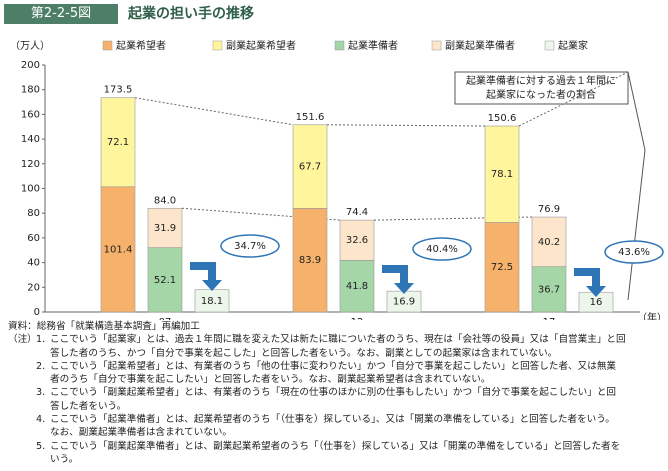 This screenshot has height=471, width=668. Describe the element at coordinates (30, 90) in the screenshot. I see `y-tick-label: 180` at that location.